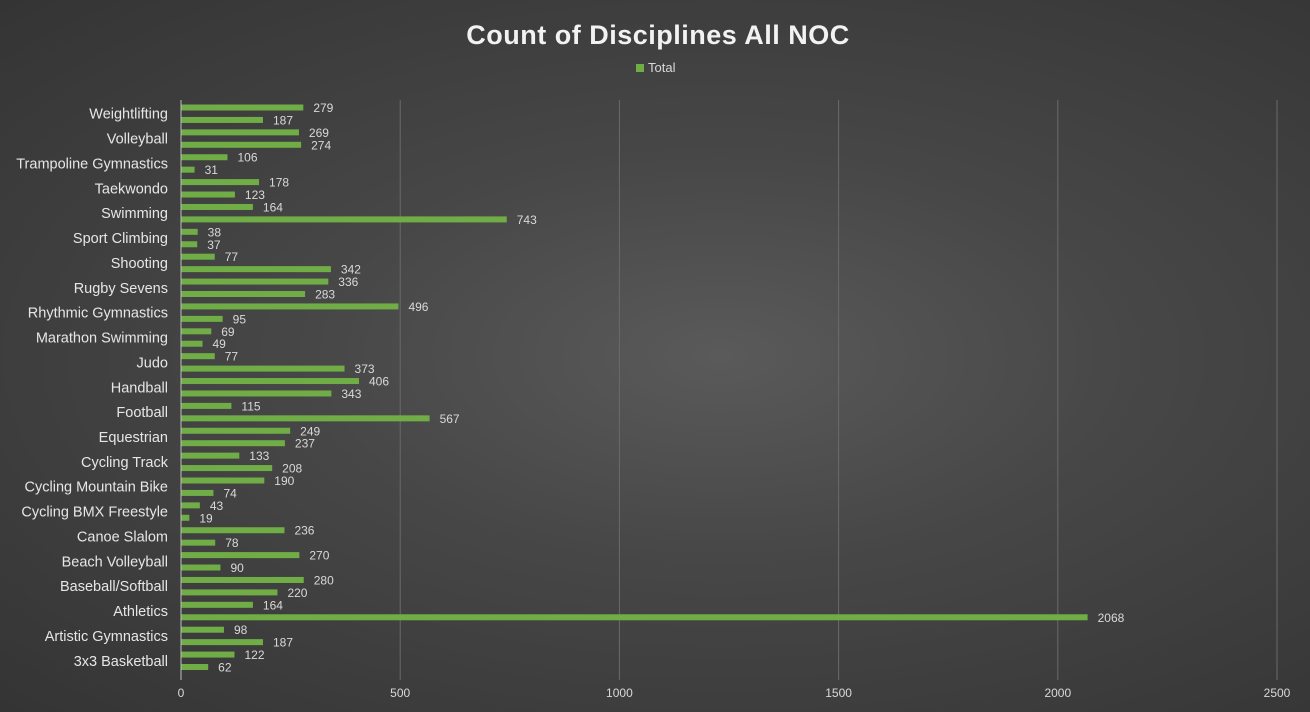 This screenshot has height=712, width=1310. I want to click on data-label: 373, so click(365, 369).